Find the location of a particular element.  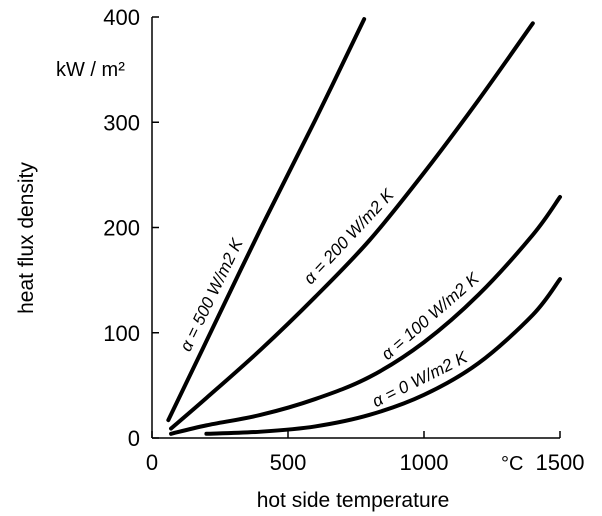

y-axis-title: heat flux density is located at coordinates (26, 238).